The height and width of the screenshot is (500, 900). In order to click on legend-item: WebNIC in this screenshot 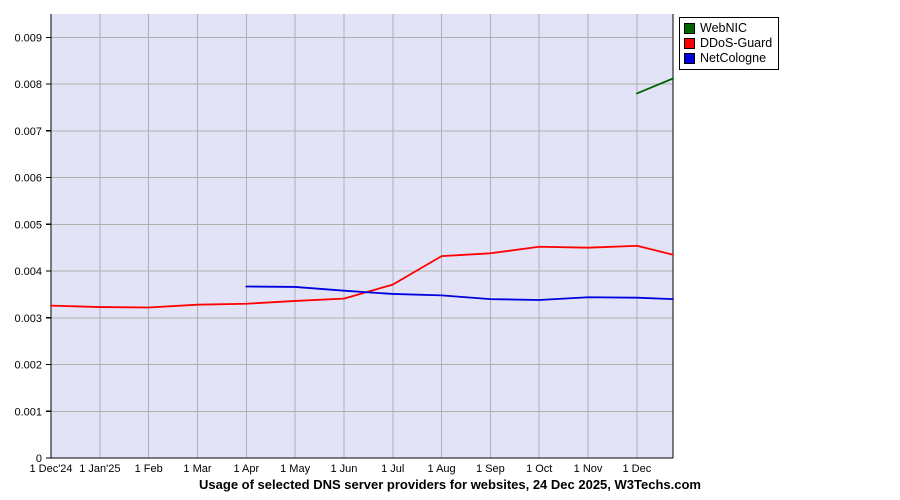, I will do `click(728, 28)`.